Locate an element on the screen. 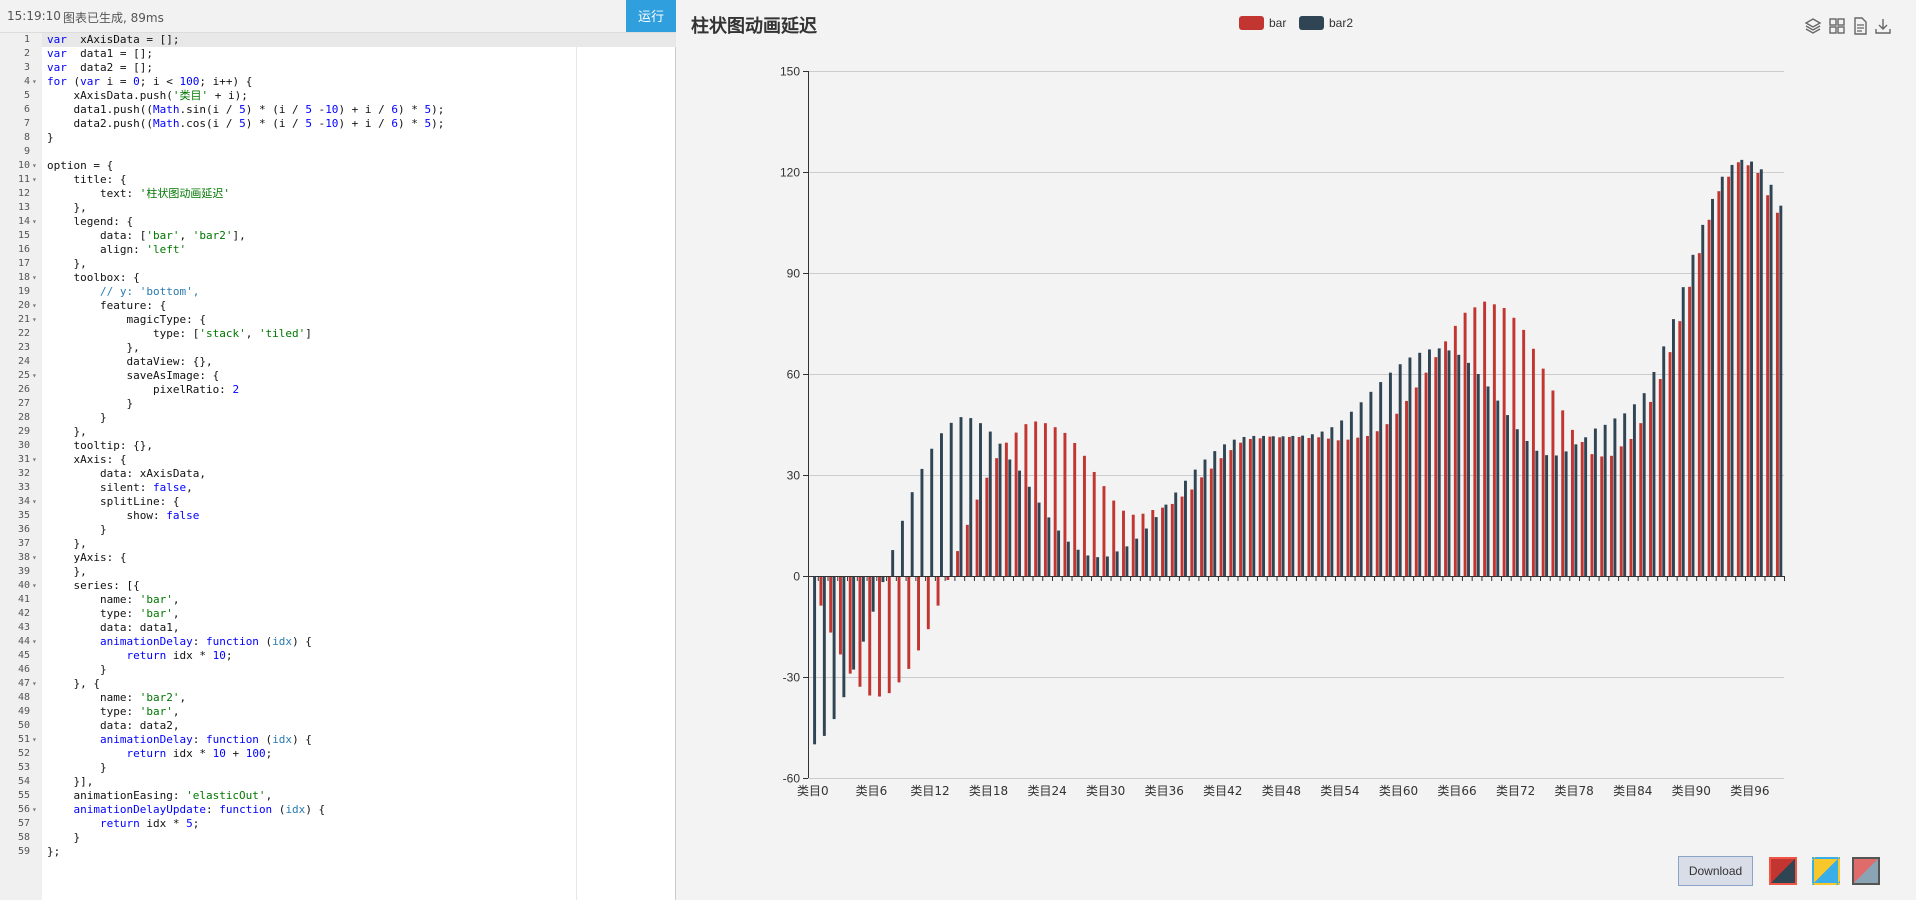  code-line: 22 type: ['stack', 'tiled'] is located at coordinates (338, 334).